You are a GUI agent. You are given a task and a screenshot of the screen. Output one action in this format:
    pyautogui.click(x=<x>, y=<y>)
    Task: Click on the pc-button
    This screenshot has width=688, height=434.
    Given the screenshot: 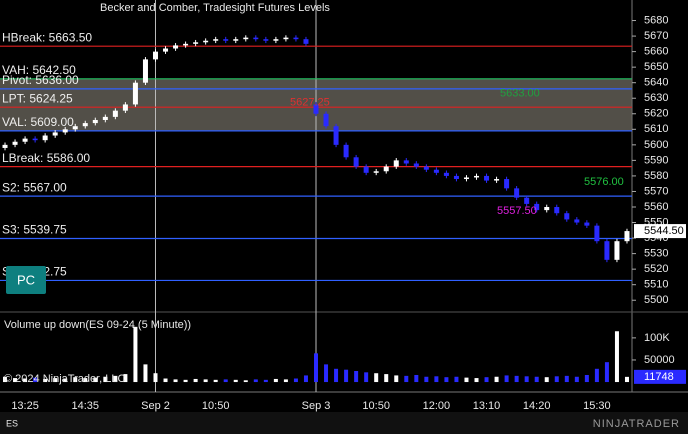 What is the action you would take?
    pyautogui.click(x=26, y=280)
    